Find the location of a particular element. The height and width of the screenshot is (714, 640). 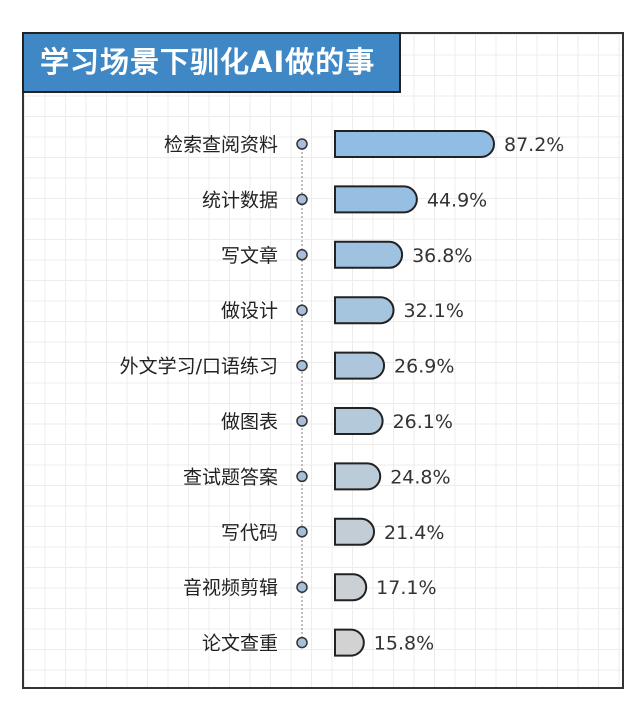

chart-title: 学习场景下驯化AI做的事 is located at coordinates (211, 62).